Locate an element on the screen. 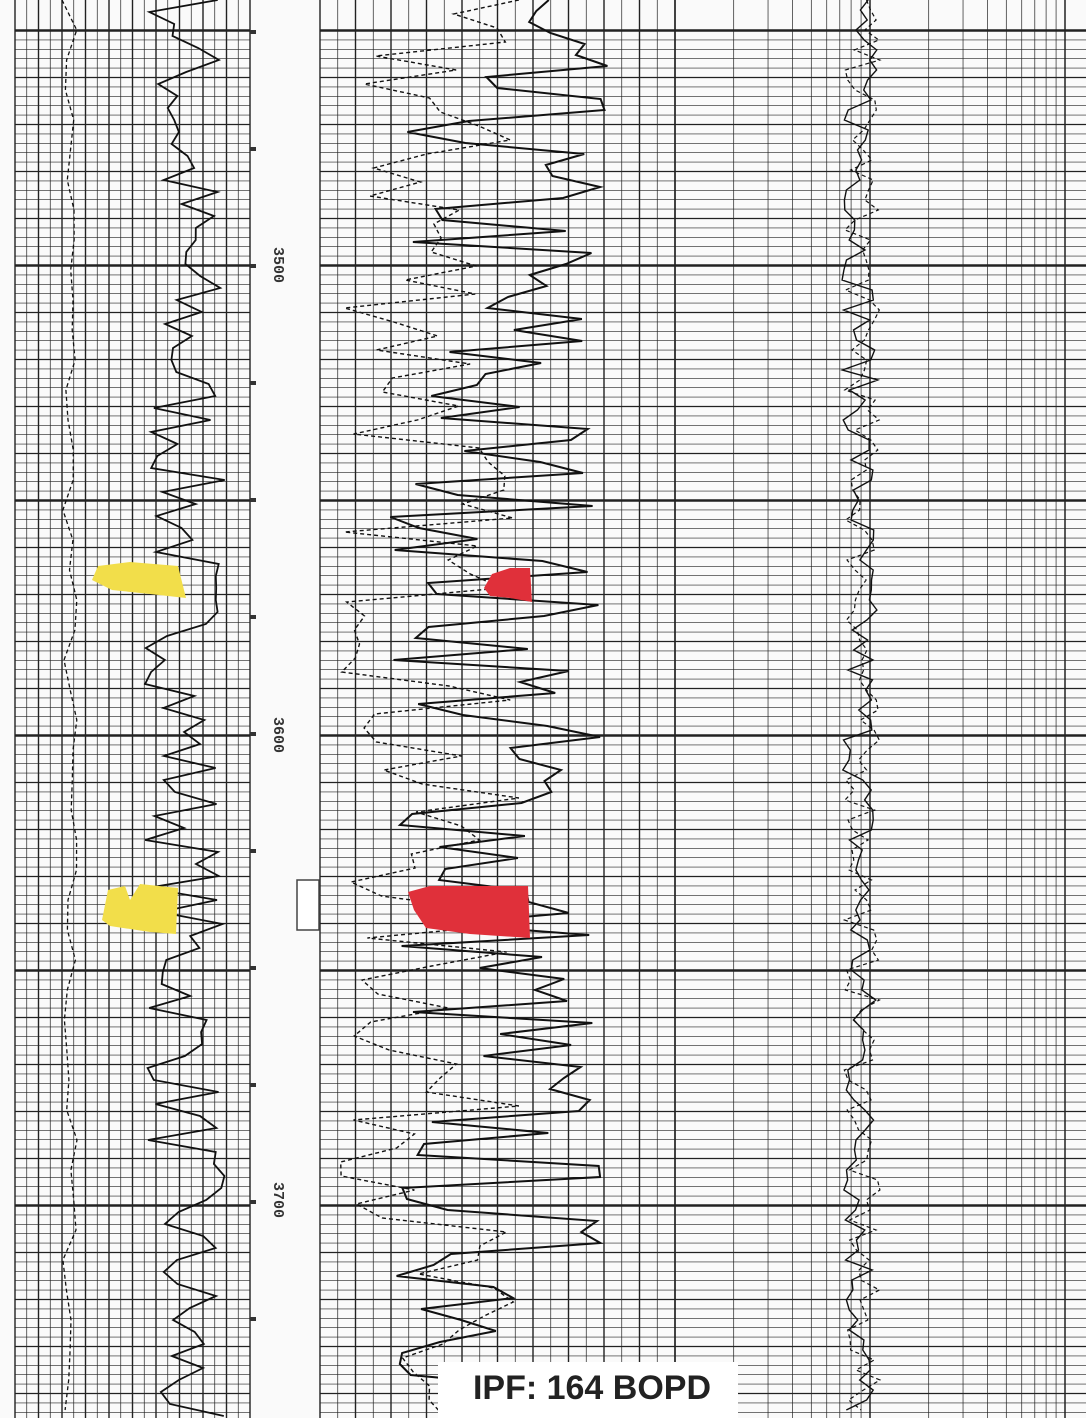 This screenshot has width=1086, height=1418. depth-label: 3500 is located at coordinates (277, 265).